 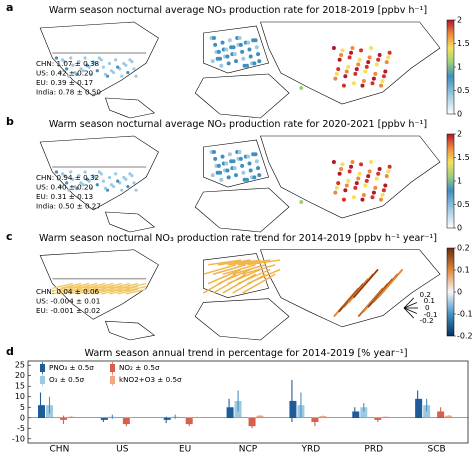 What do you see at coordinates (459, 292) in the screenshot?
I see `colorbar-tick-label: 0` at bounding box center [459, 292].